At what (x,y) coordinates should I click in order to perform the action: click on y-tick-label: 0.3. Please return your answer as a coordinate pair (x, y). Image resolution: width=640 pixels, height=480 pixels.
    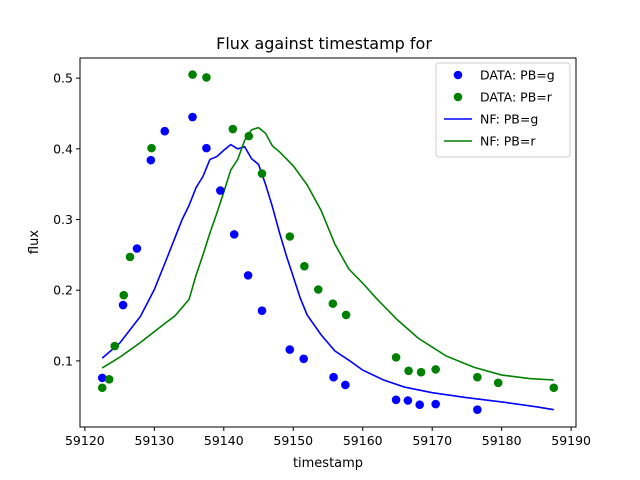
    Looking at the image, I should click on (63, 219).